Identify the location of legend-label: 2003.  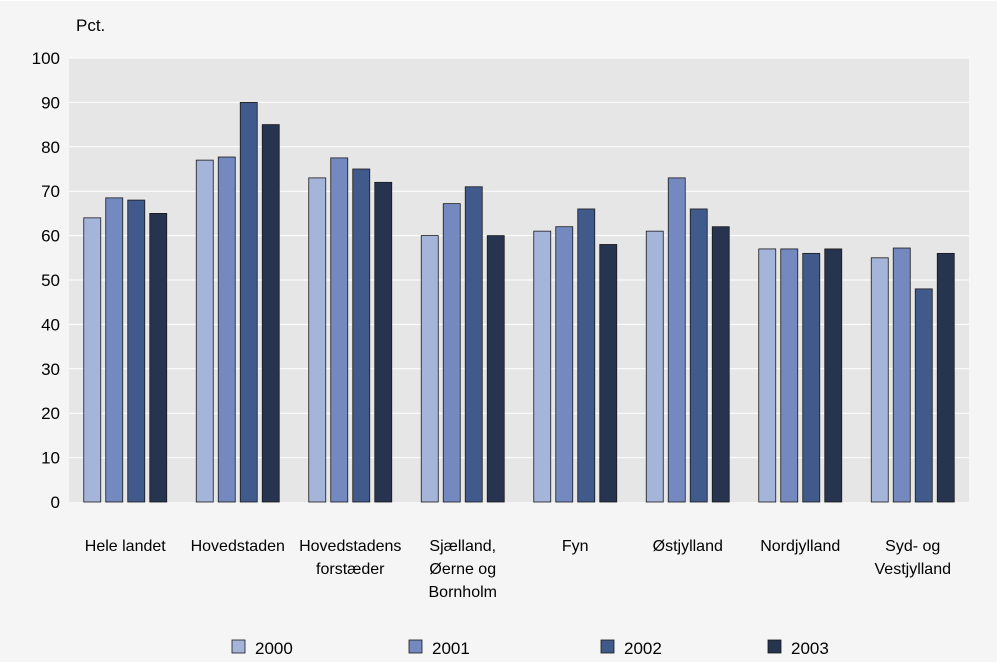
(810, 648).